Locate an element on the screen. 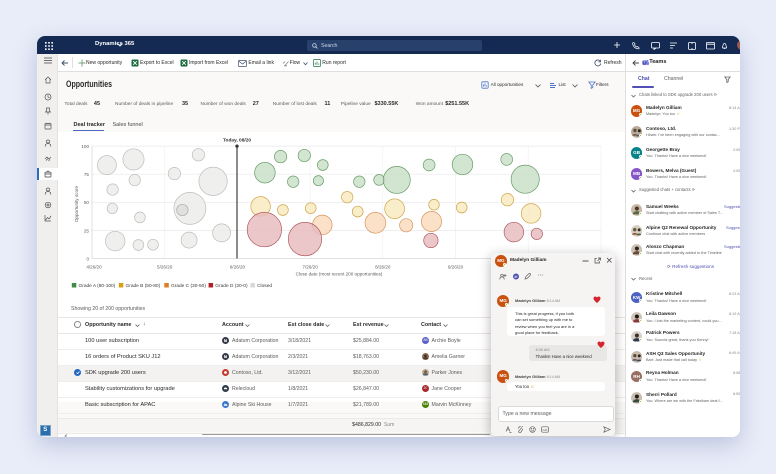  svg-text: Grade B (50-80) is located at coordinates (143, 286).